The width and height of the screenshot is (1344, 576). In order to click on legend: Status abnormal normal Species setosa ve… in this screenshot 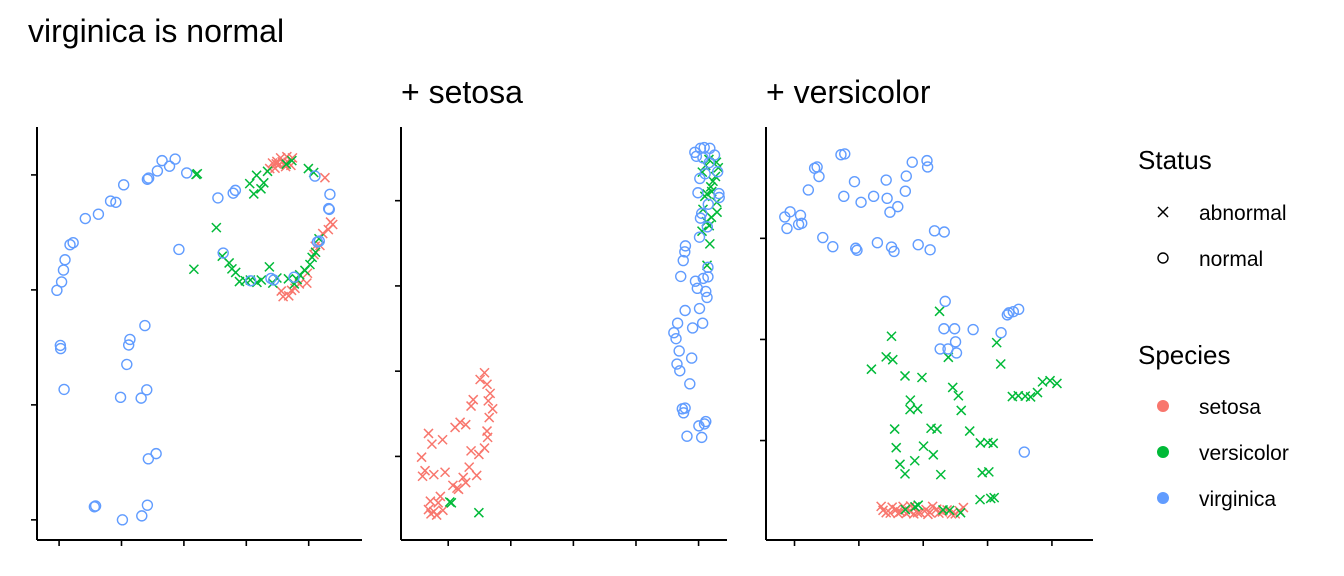, I will do `click(1213, 328)`.